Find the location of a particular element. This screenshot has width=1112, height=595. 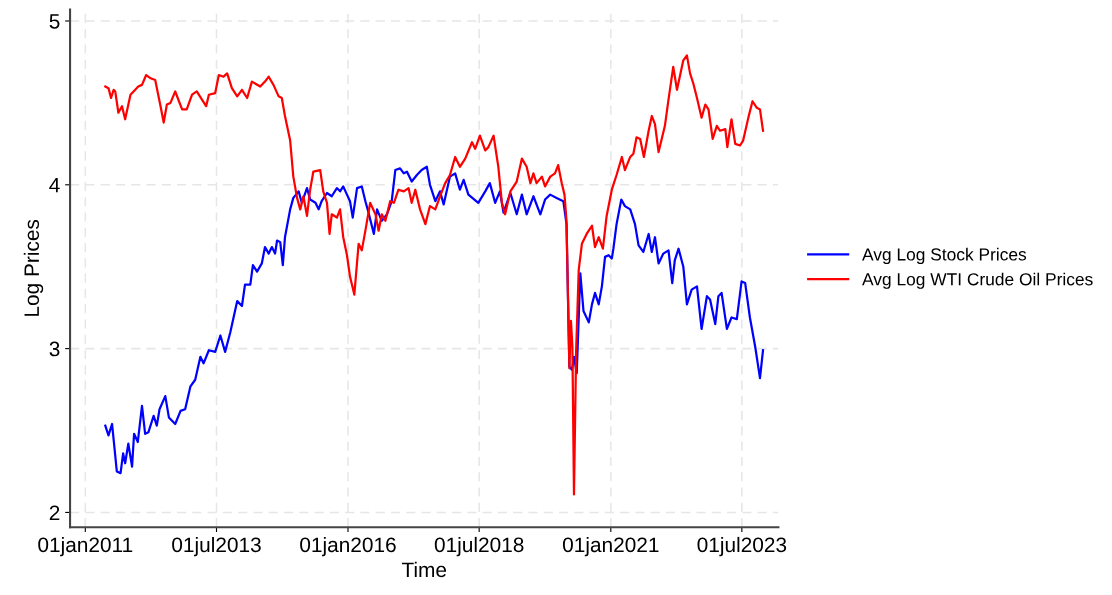

x-tick-label: 01jan2011 is located at coordinates (85, 546).